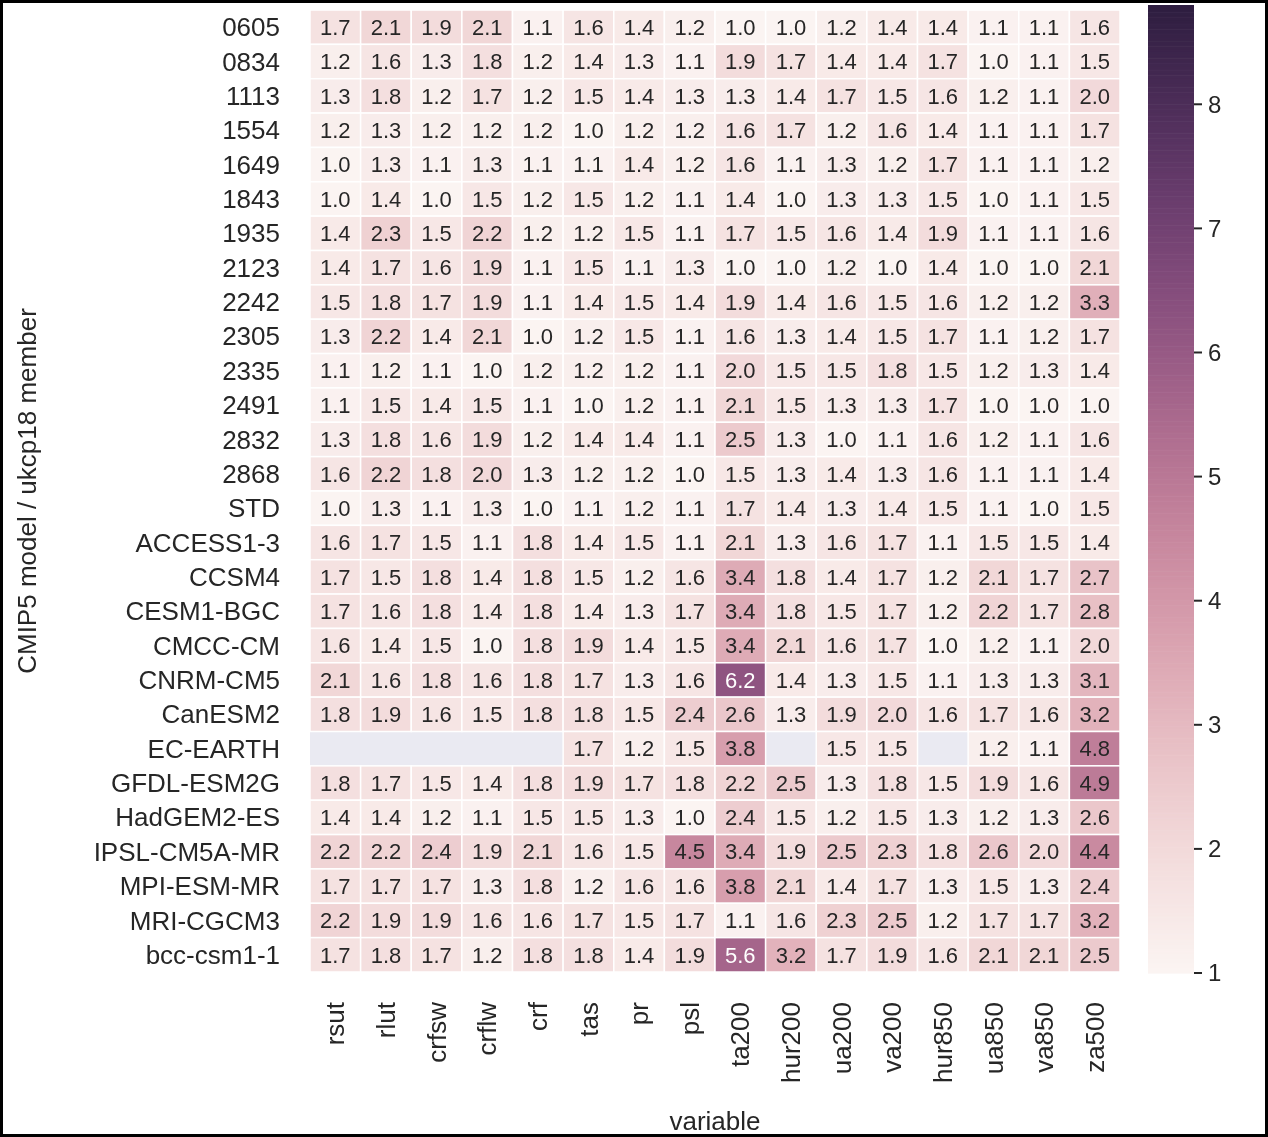  What do you see at coordinates (791, 1042) in the screenshot?
I see `x-tick-label: hur200` at bounding box center [791, 1042].